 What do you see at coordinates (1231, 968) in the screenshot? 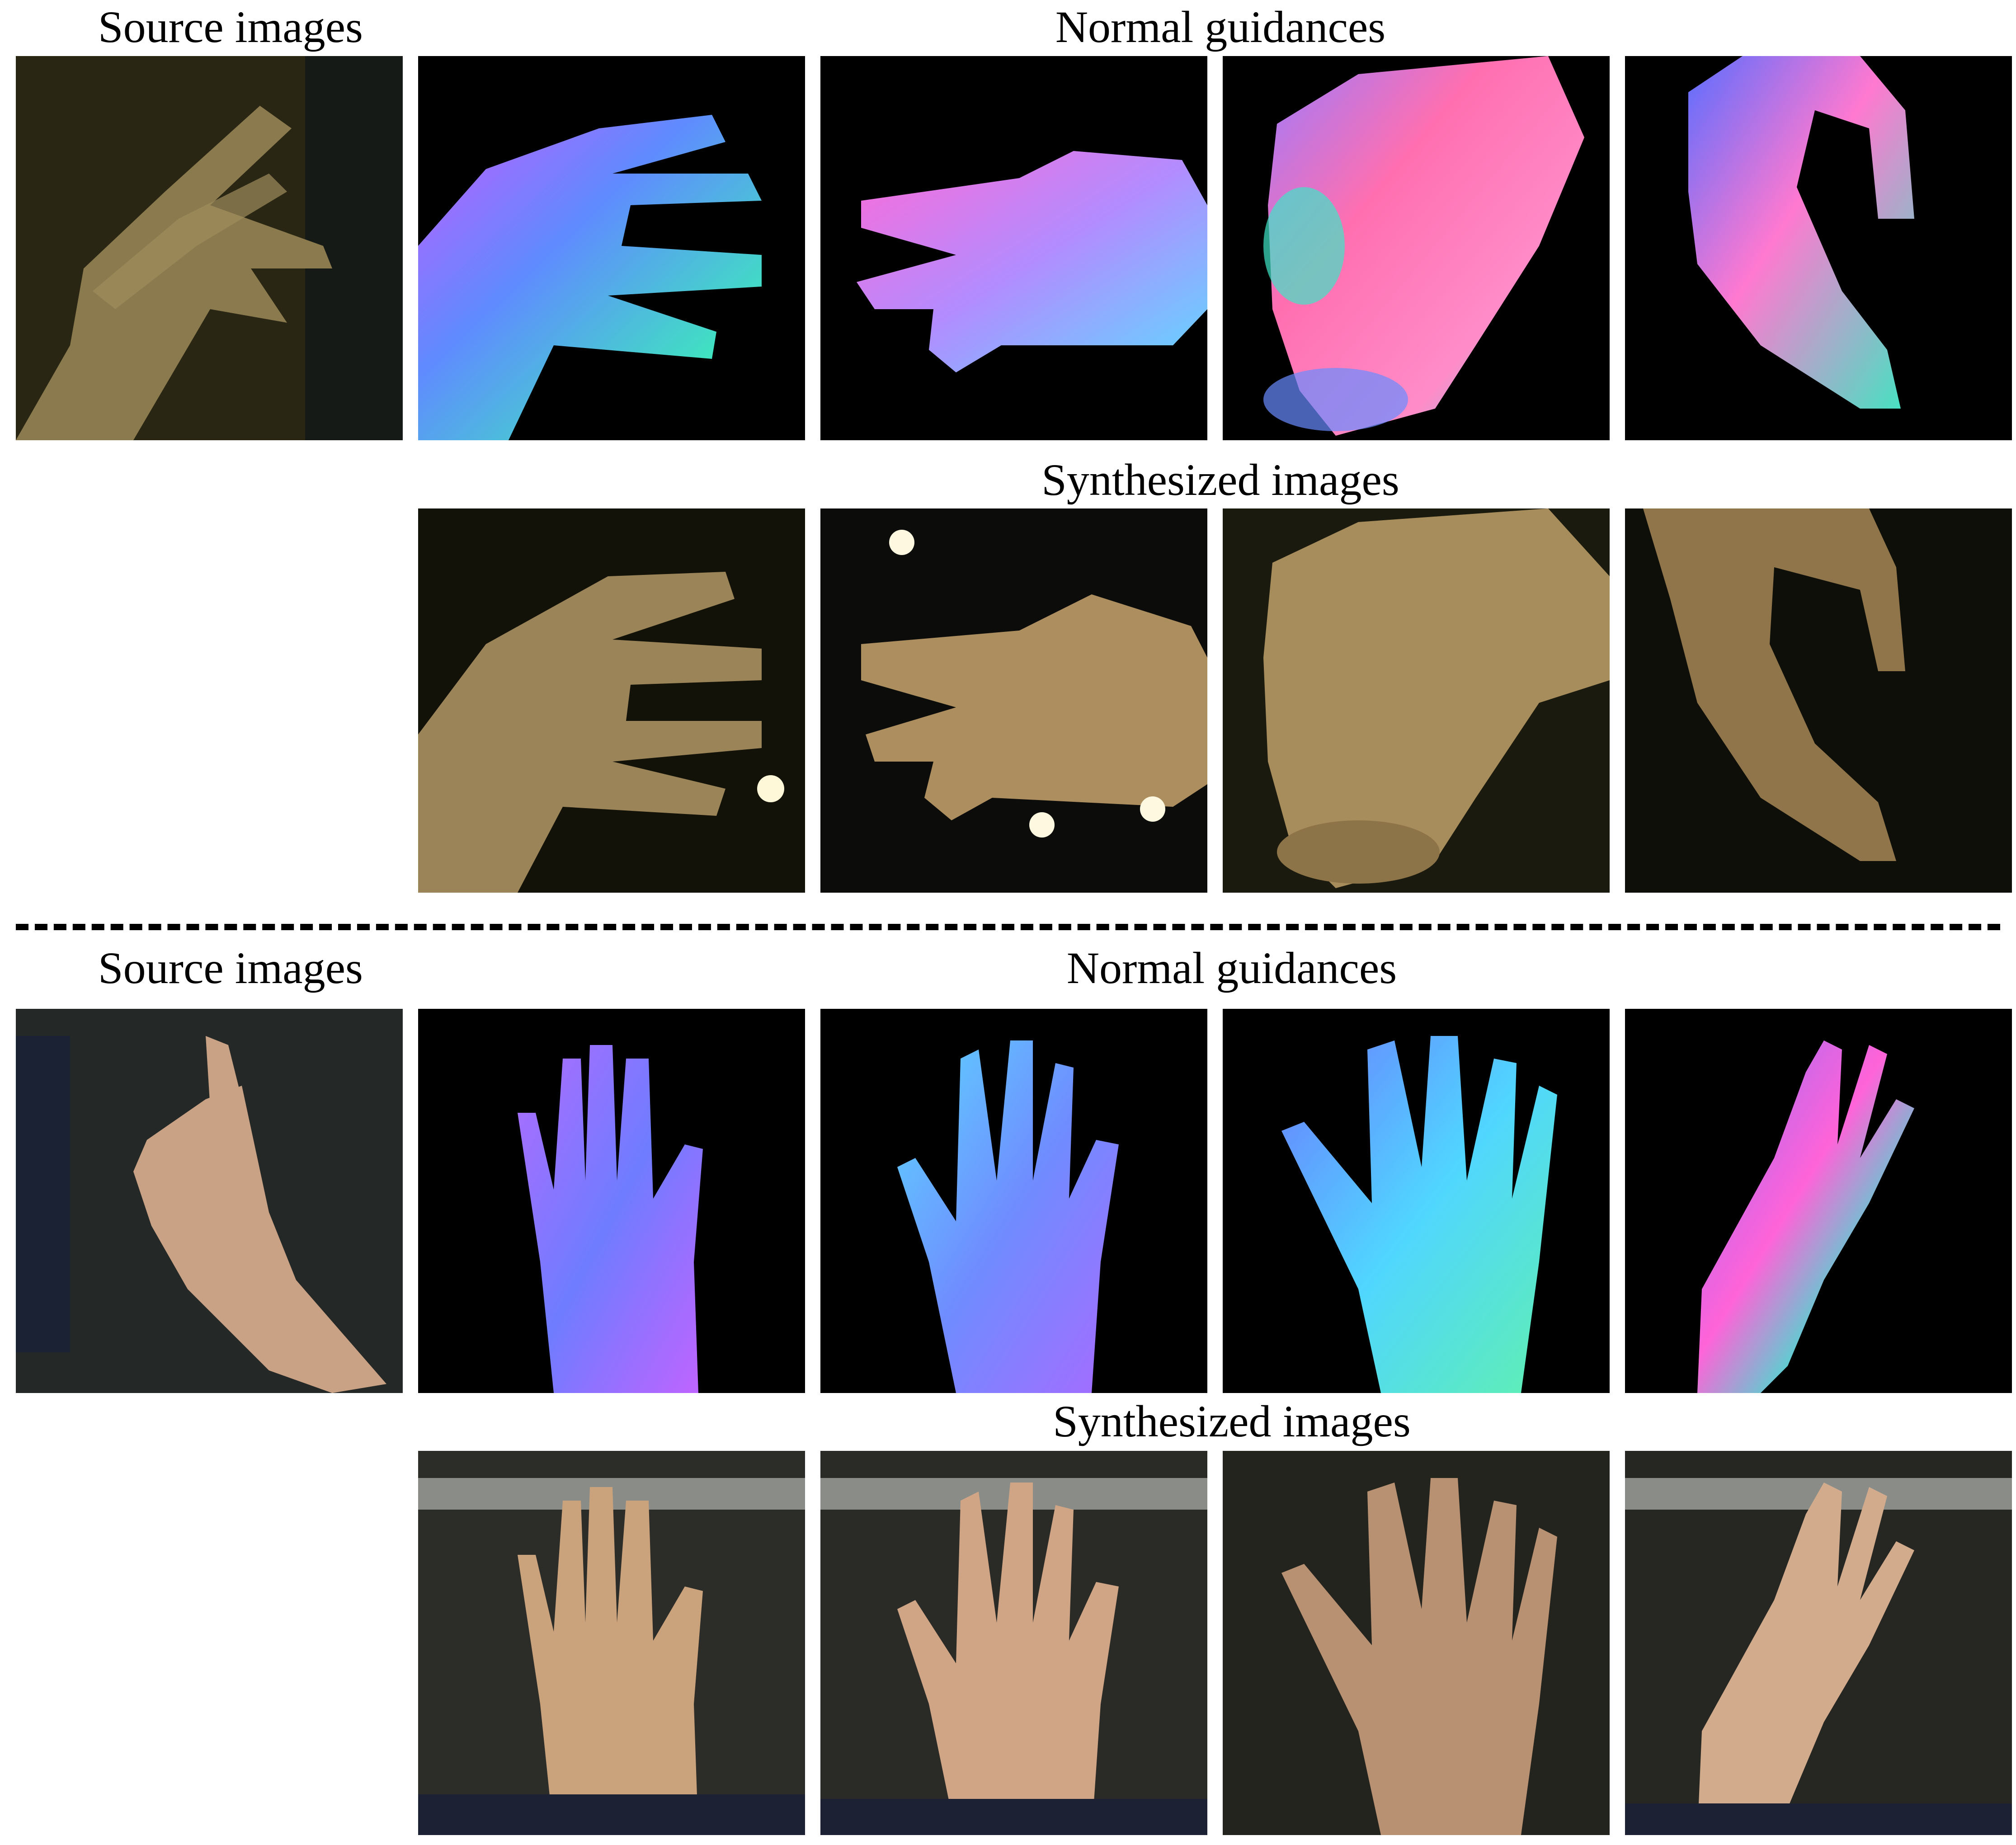
I see `section2-normal-label: Normal guidances` at bounding box center [1231, 968].